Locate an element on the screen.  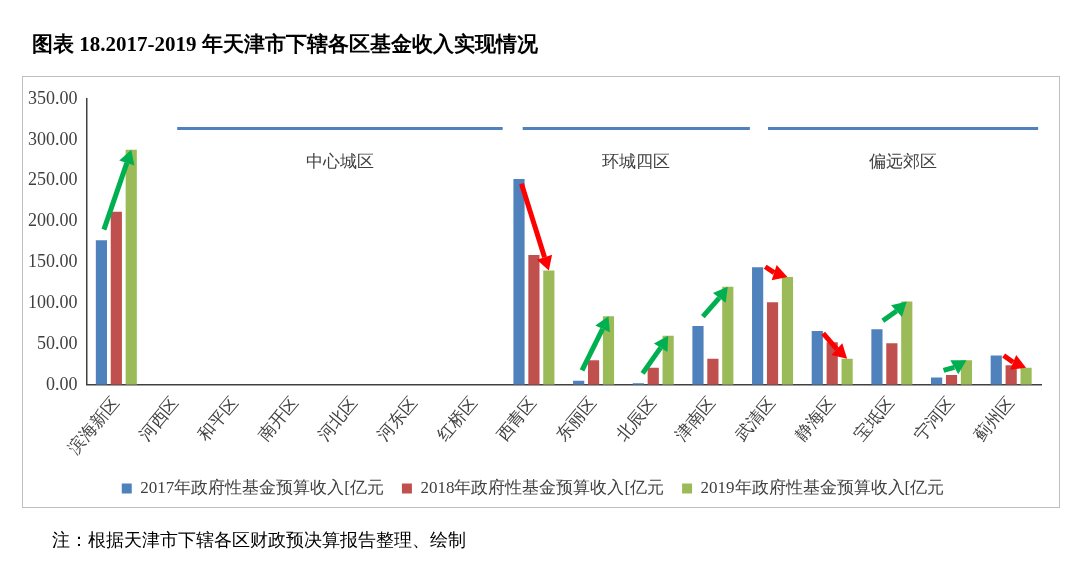
legend-label: 2017年政府性基金预算收入[亿元 is located at coordinates (262, 487).